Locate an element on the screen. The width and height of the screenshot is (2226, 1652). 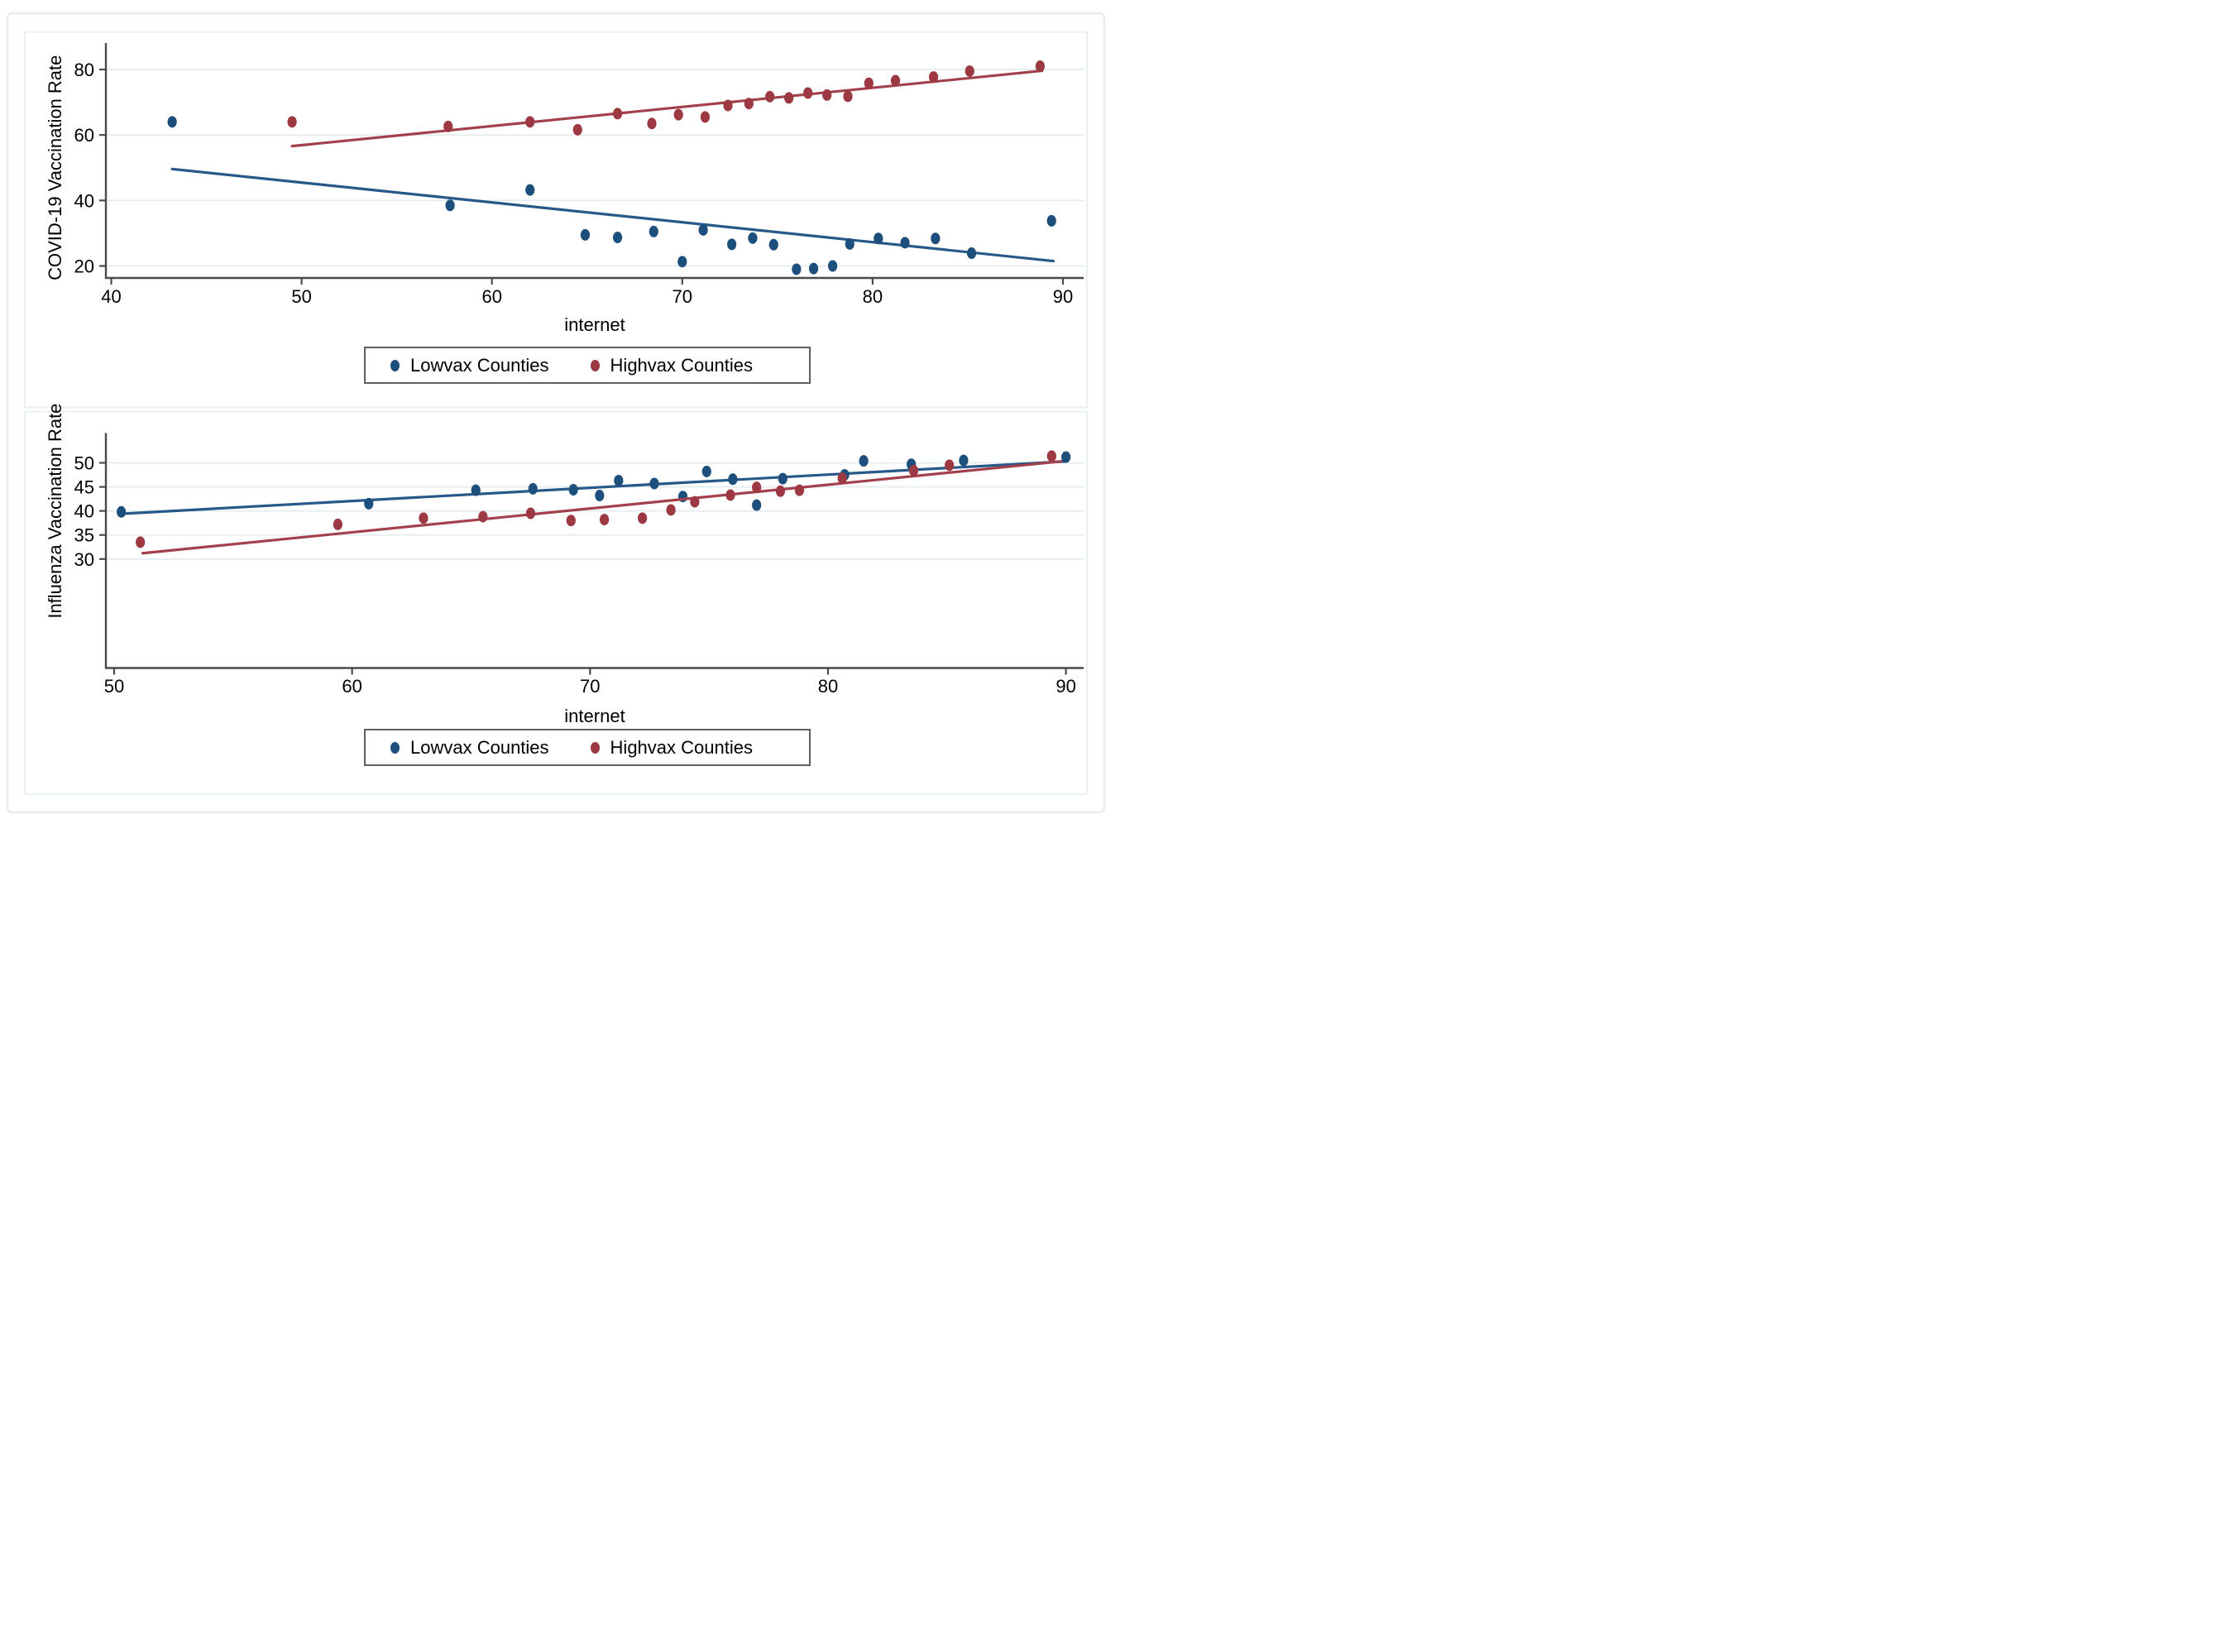
y-axis-title: Influenza Vaccination Rate is located at coordinates (55, 511).